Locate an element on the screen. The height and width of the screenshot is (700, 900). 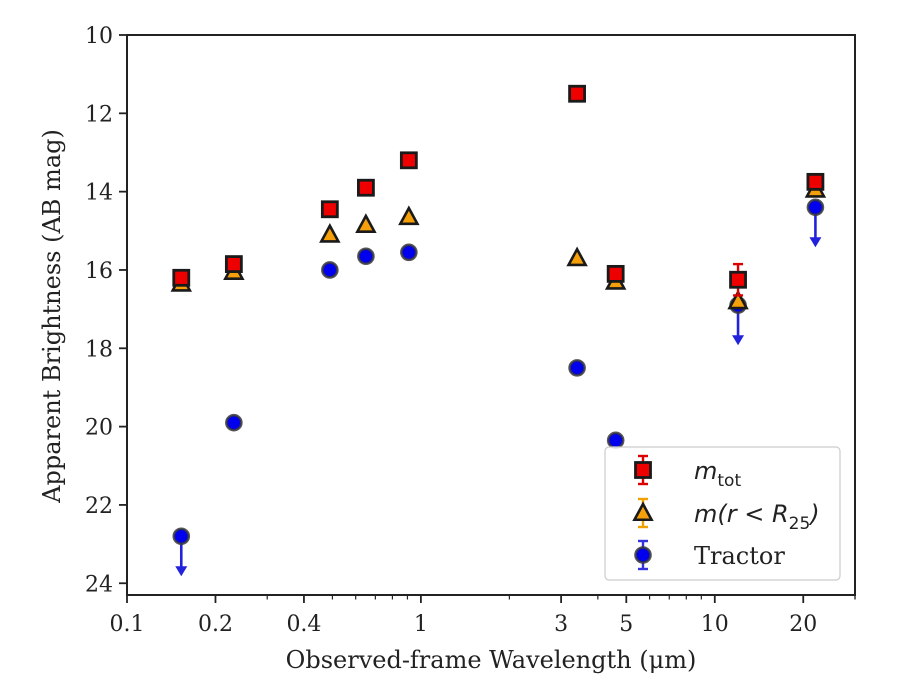
y-tick-label: 12 is located at coordinates (99, 114).